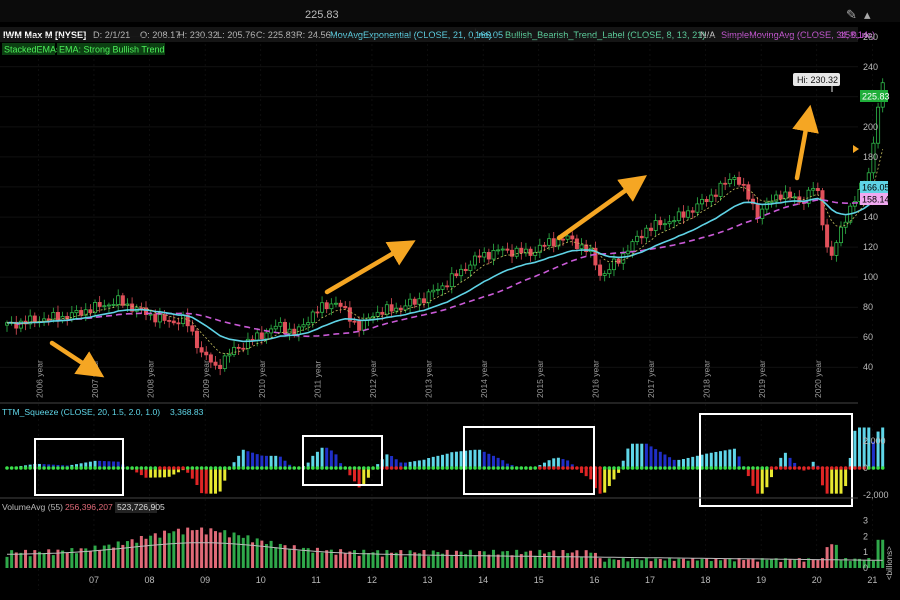  What do you see at coordinates (32, 50) in the screenshot?
I see `stacked-emas-text: StackedEMAs` at bounding box center [32, 50].